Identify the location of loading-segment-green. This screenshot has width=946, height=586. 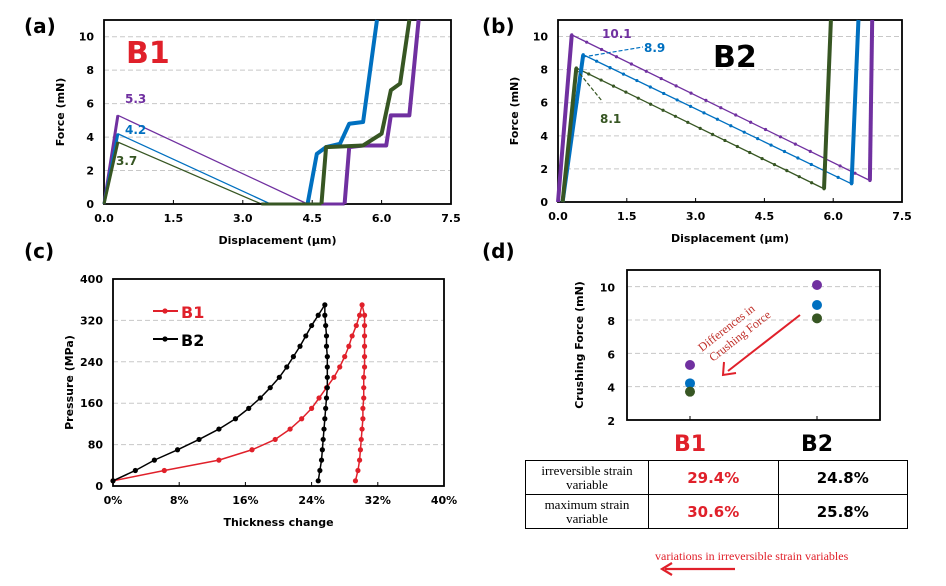
(569, 135).